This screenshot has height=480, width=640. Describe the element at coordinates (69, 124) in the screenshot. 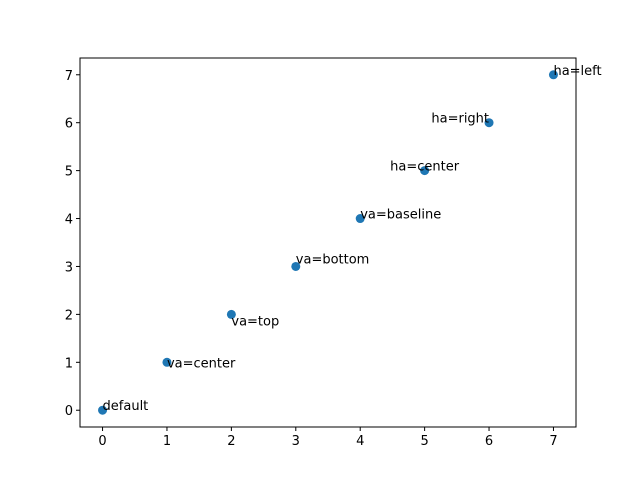

I see `y-tick-label: 6` at that location.